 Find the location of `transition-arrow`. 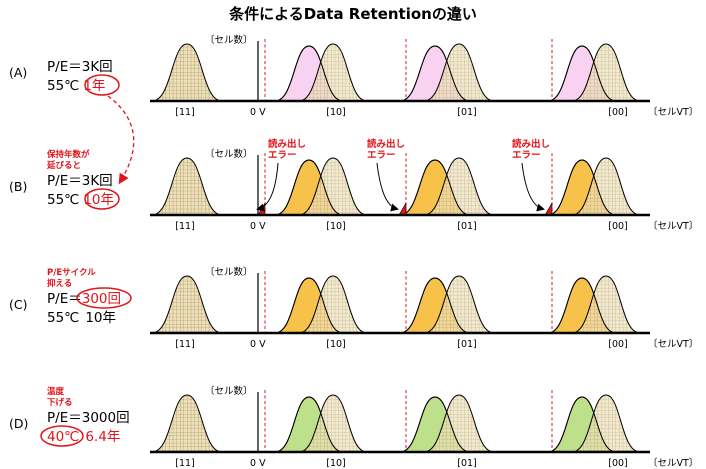

transition-arrow is located at coordinates (121, 140).